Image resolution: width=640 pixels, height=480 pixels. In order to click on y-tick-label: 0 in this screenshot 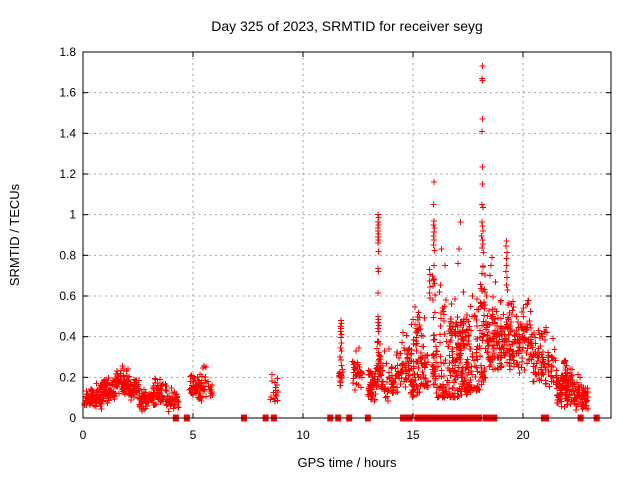, I will do `click(72, 418)`.